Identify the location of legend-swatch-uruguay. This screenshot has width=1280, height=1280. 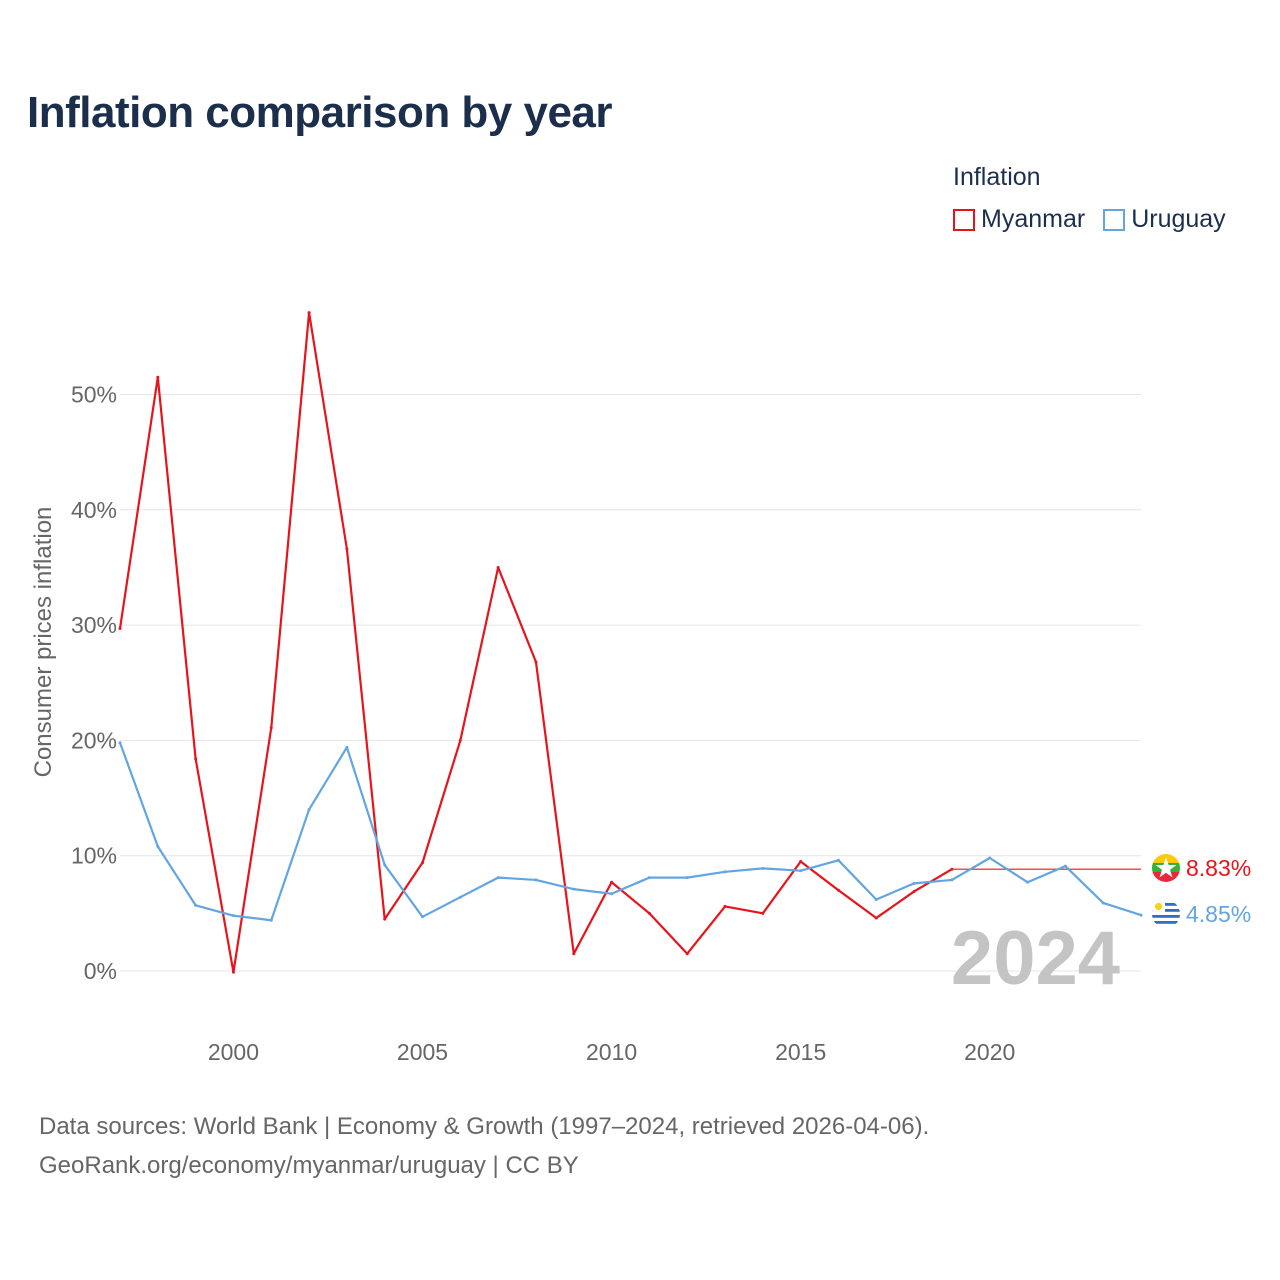
(1114, 219).